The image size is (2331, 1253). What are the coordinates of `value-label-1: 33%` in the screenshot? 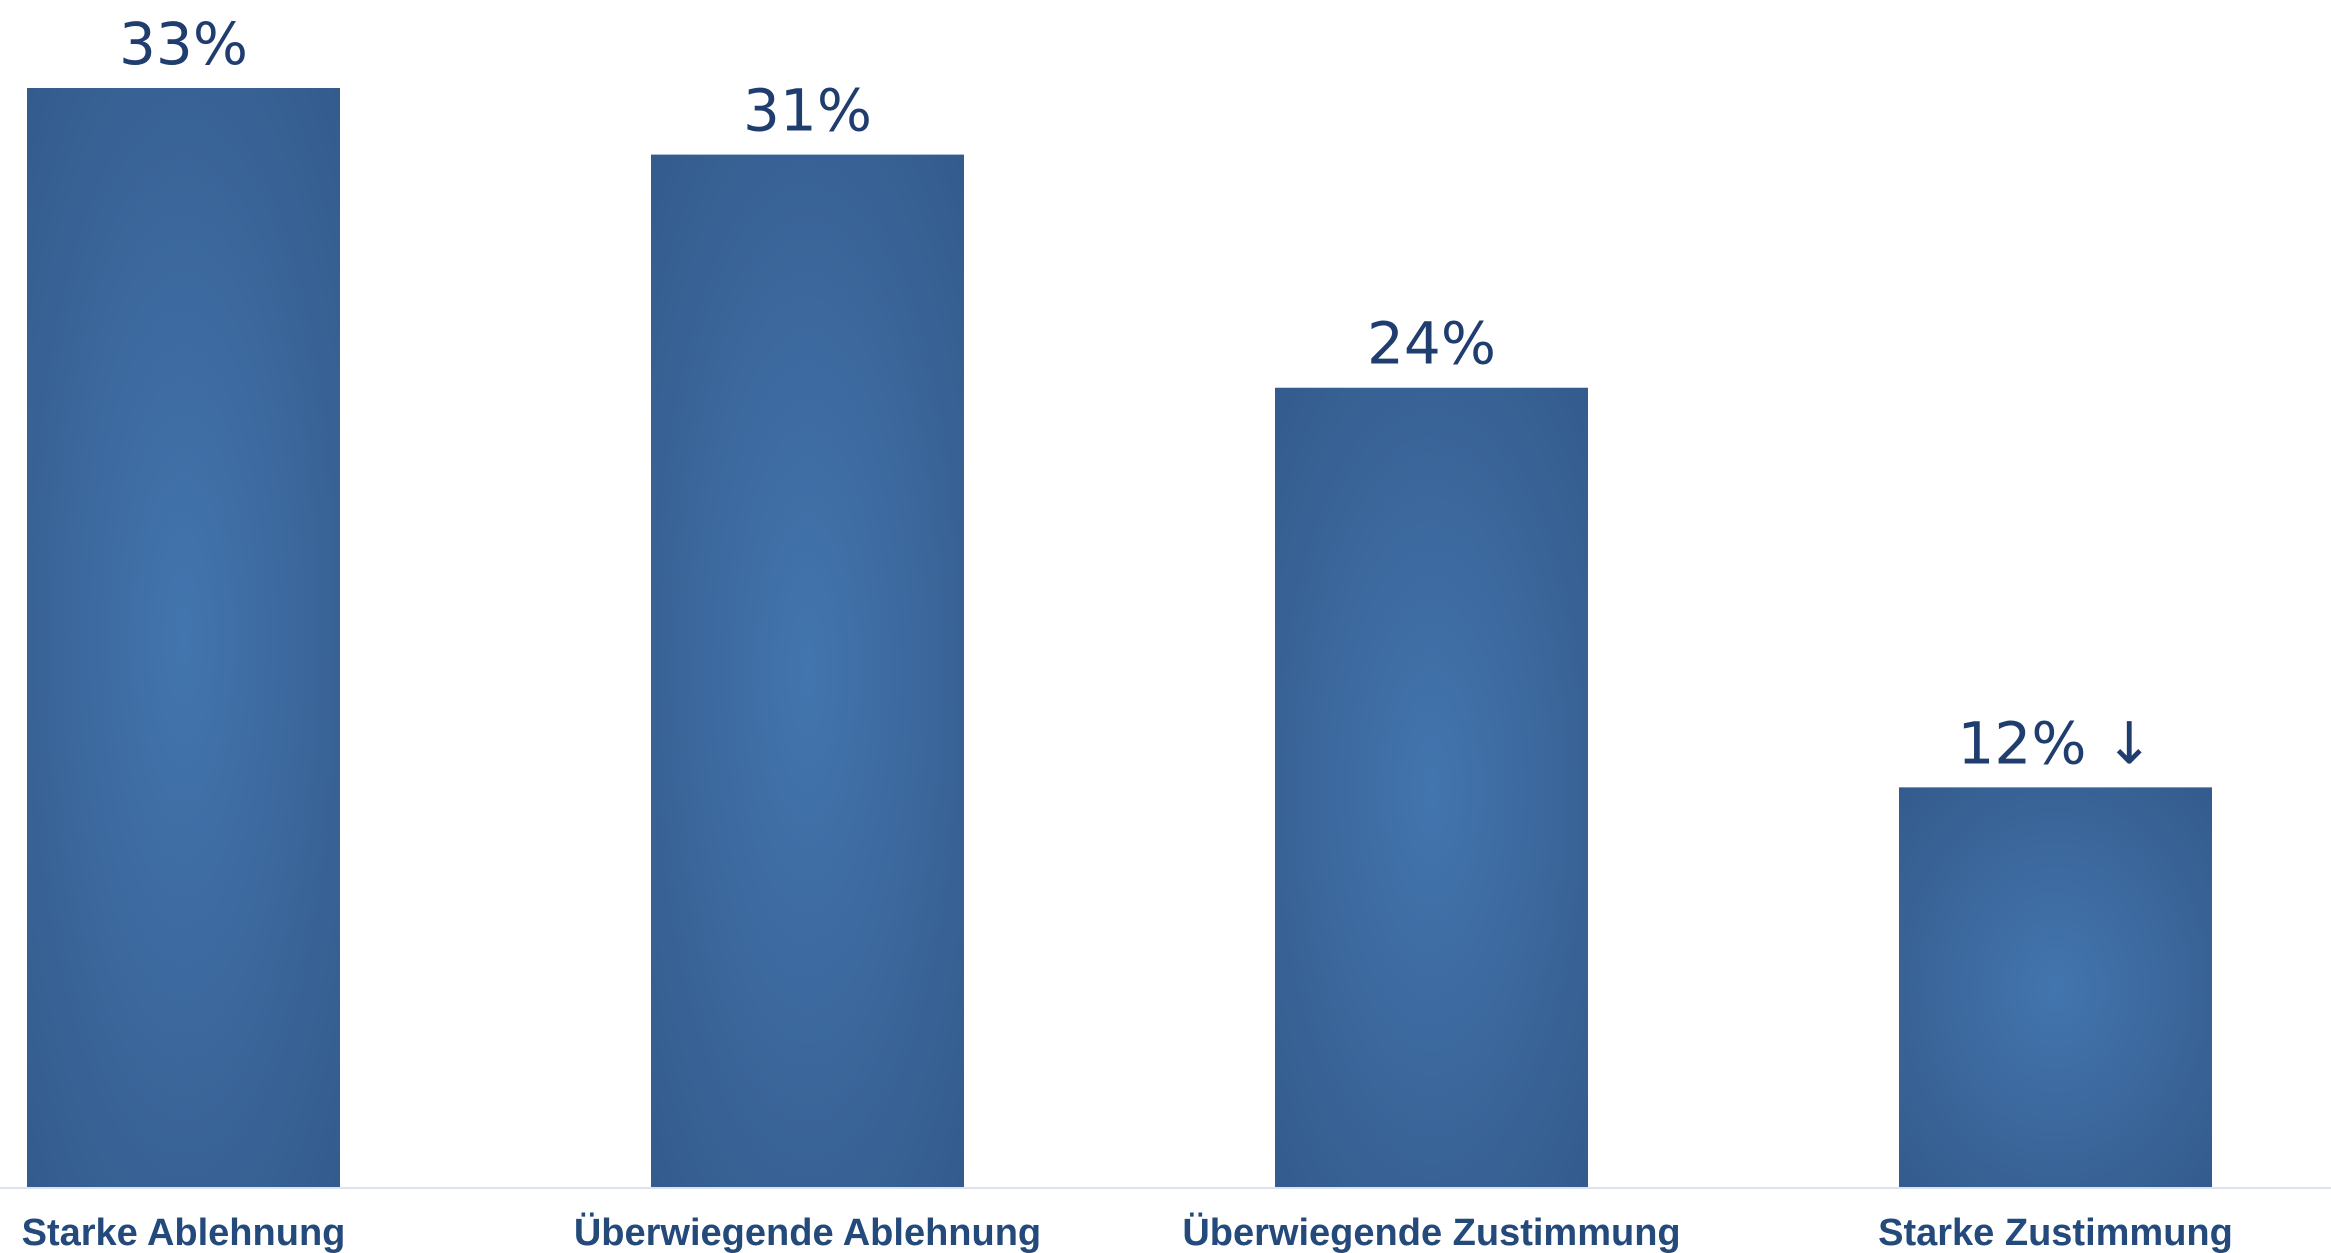 It's located at (183, 44).